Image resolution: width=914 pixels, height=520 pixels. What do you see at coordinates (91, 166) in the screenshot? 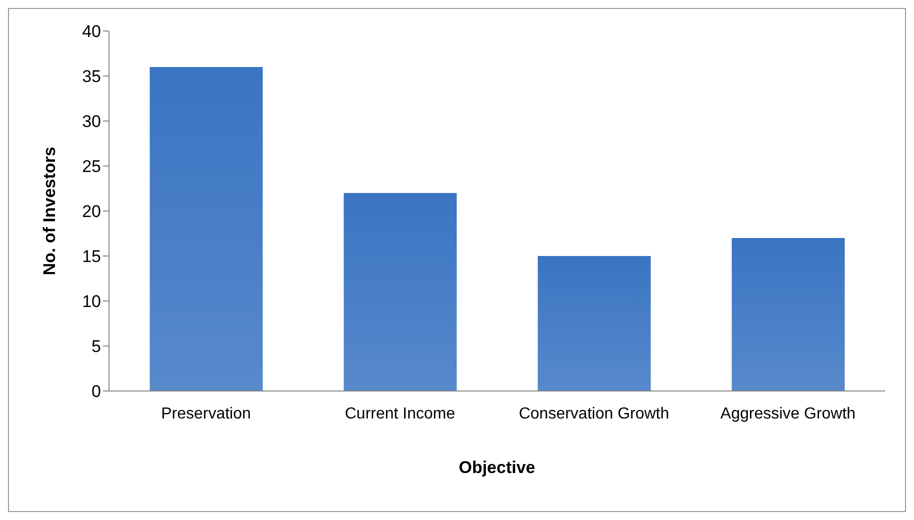
I see `y-tick-label: 25` at bounding box center [91, 166].